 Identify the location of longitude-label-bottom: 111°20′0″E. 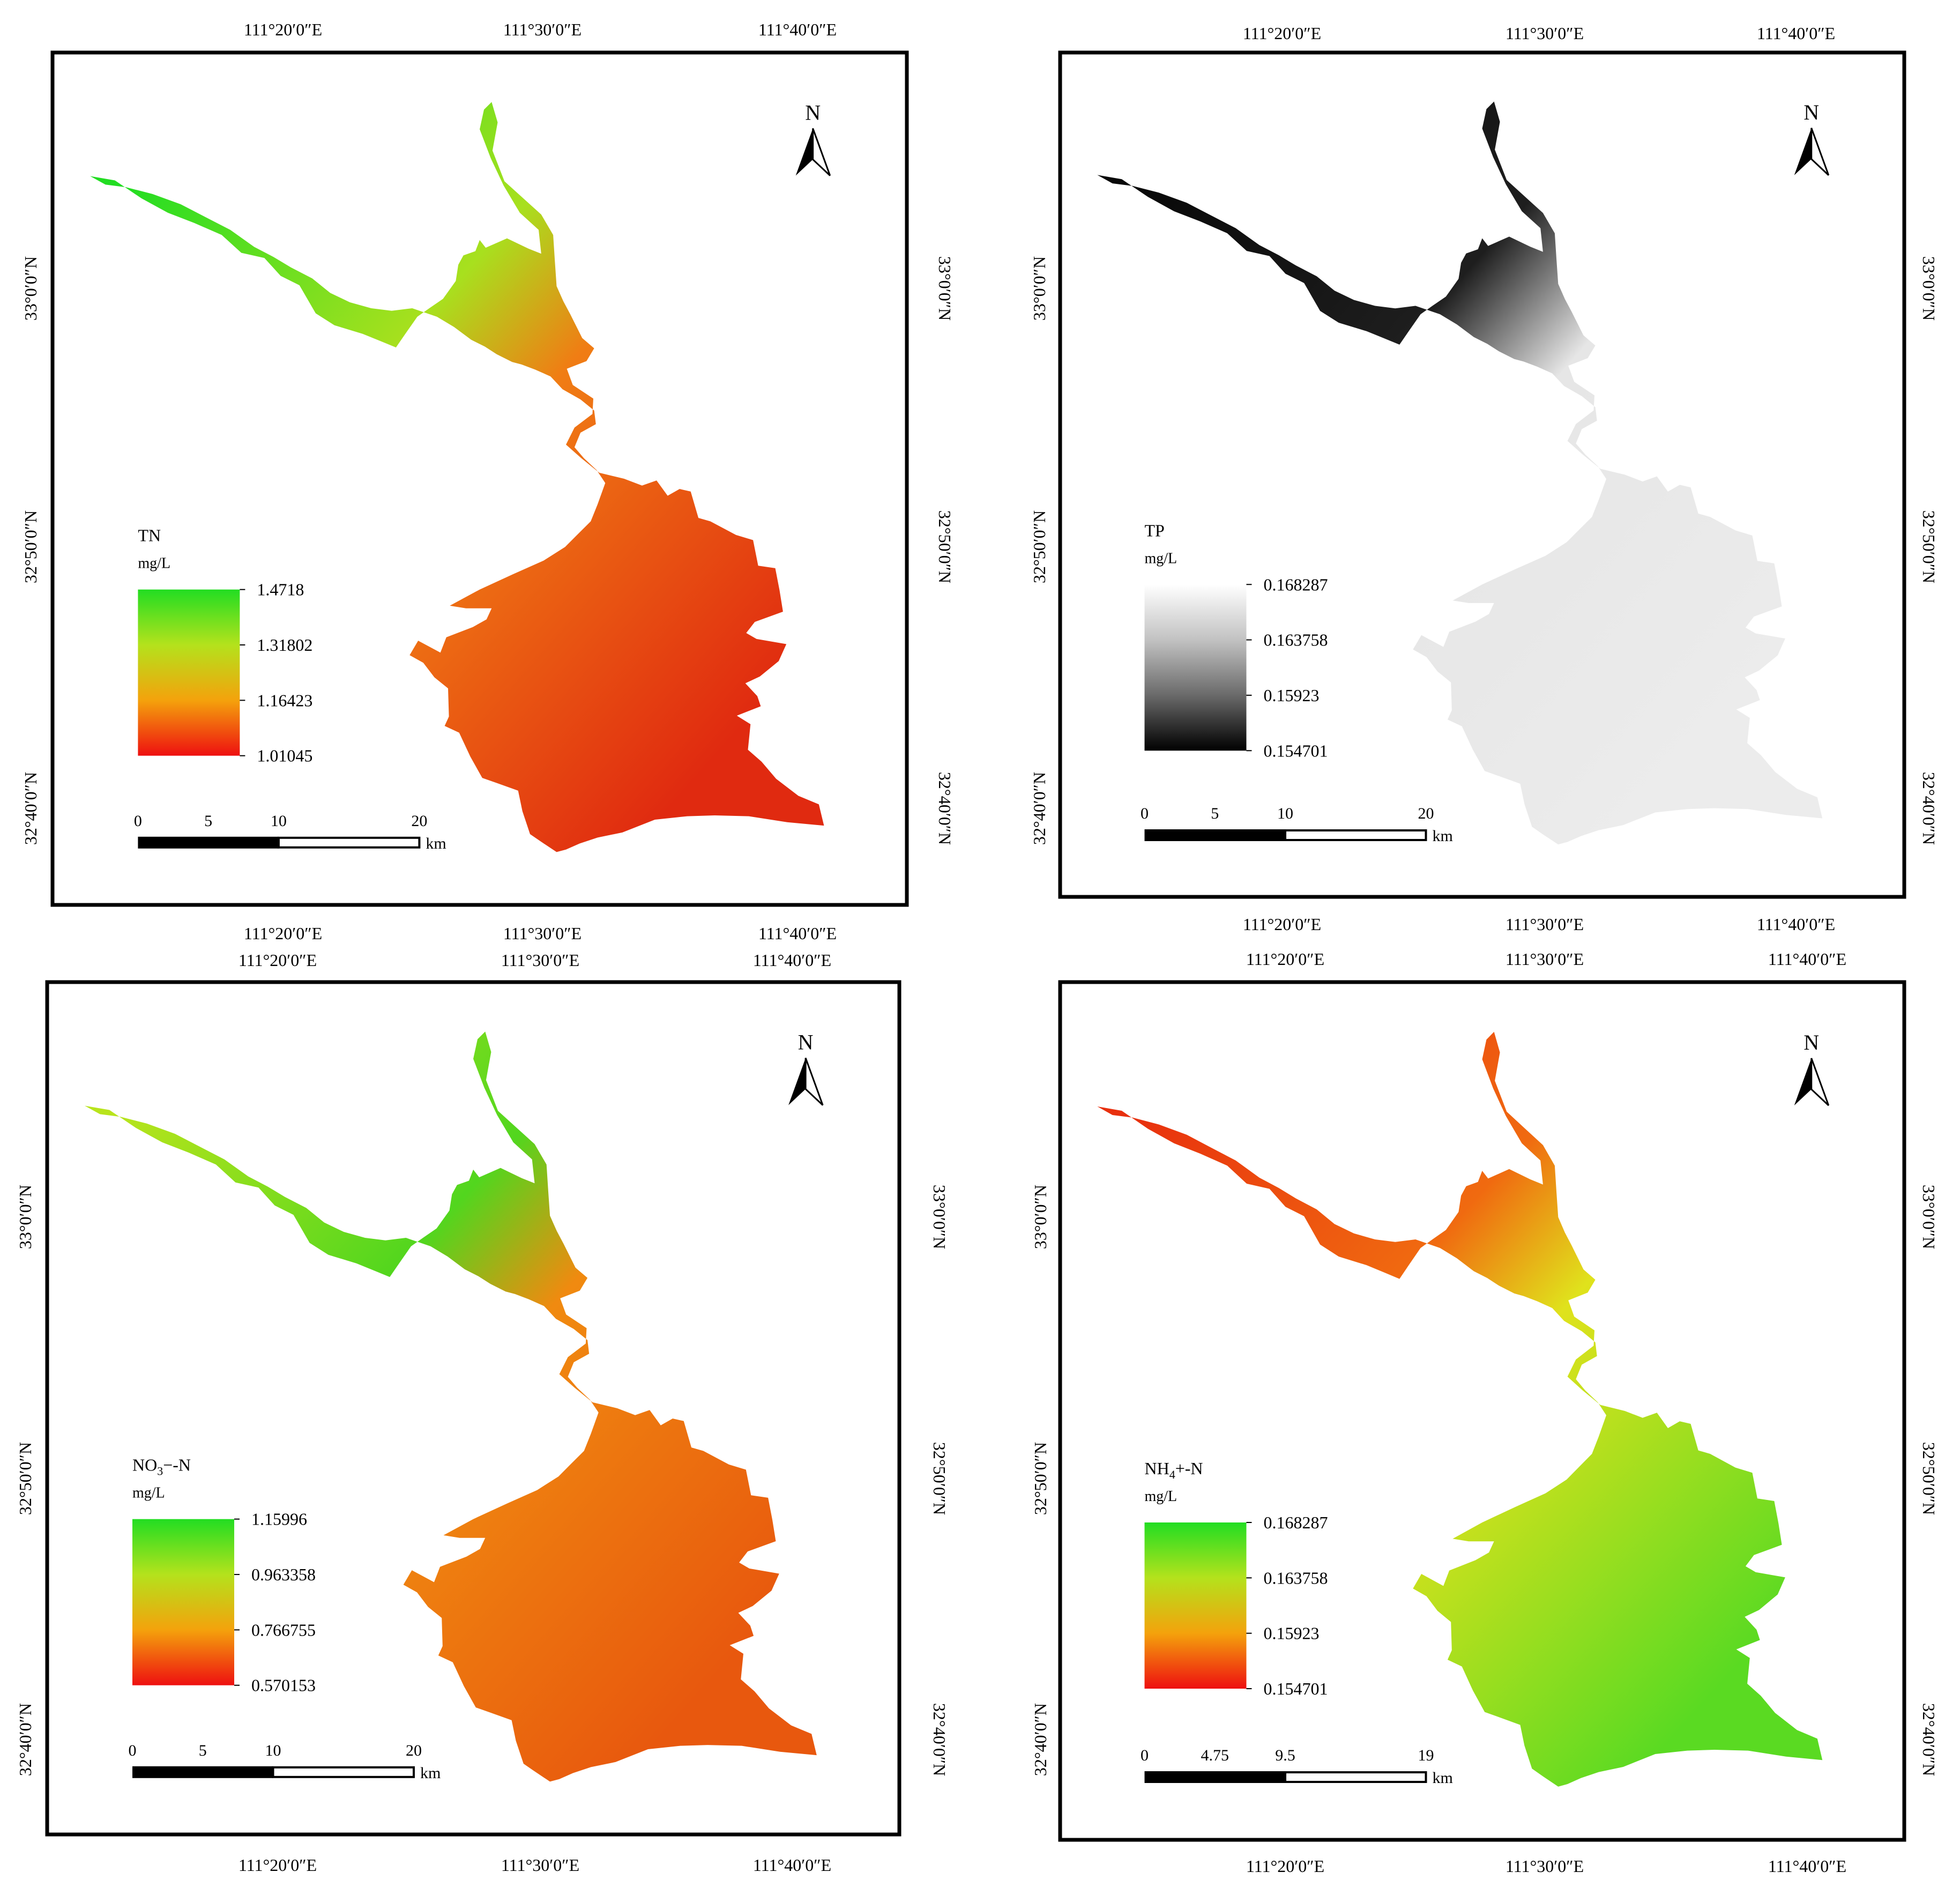
(1282, 925).